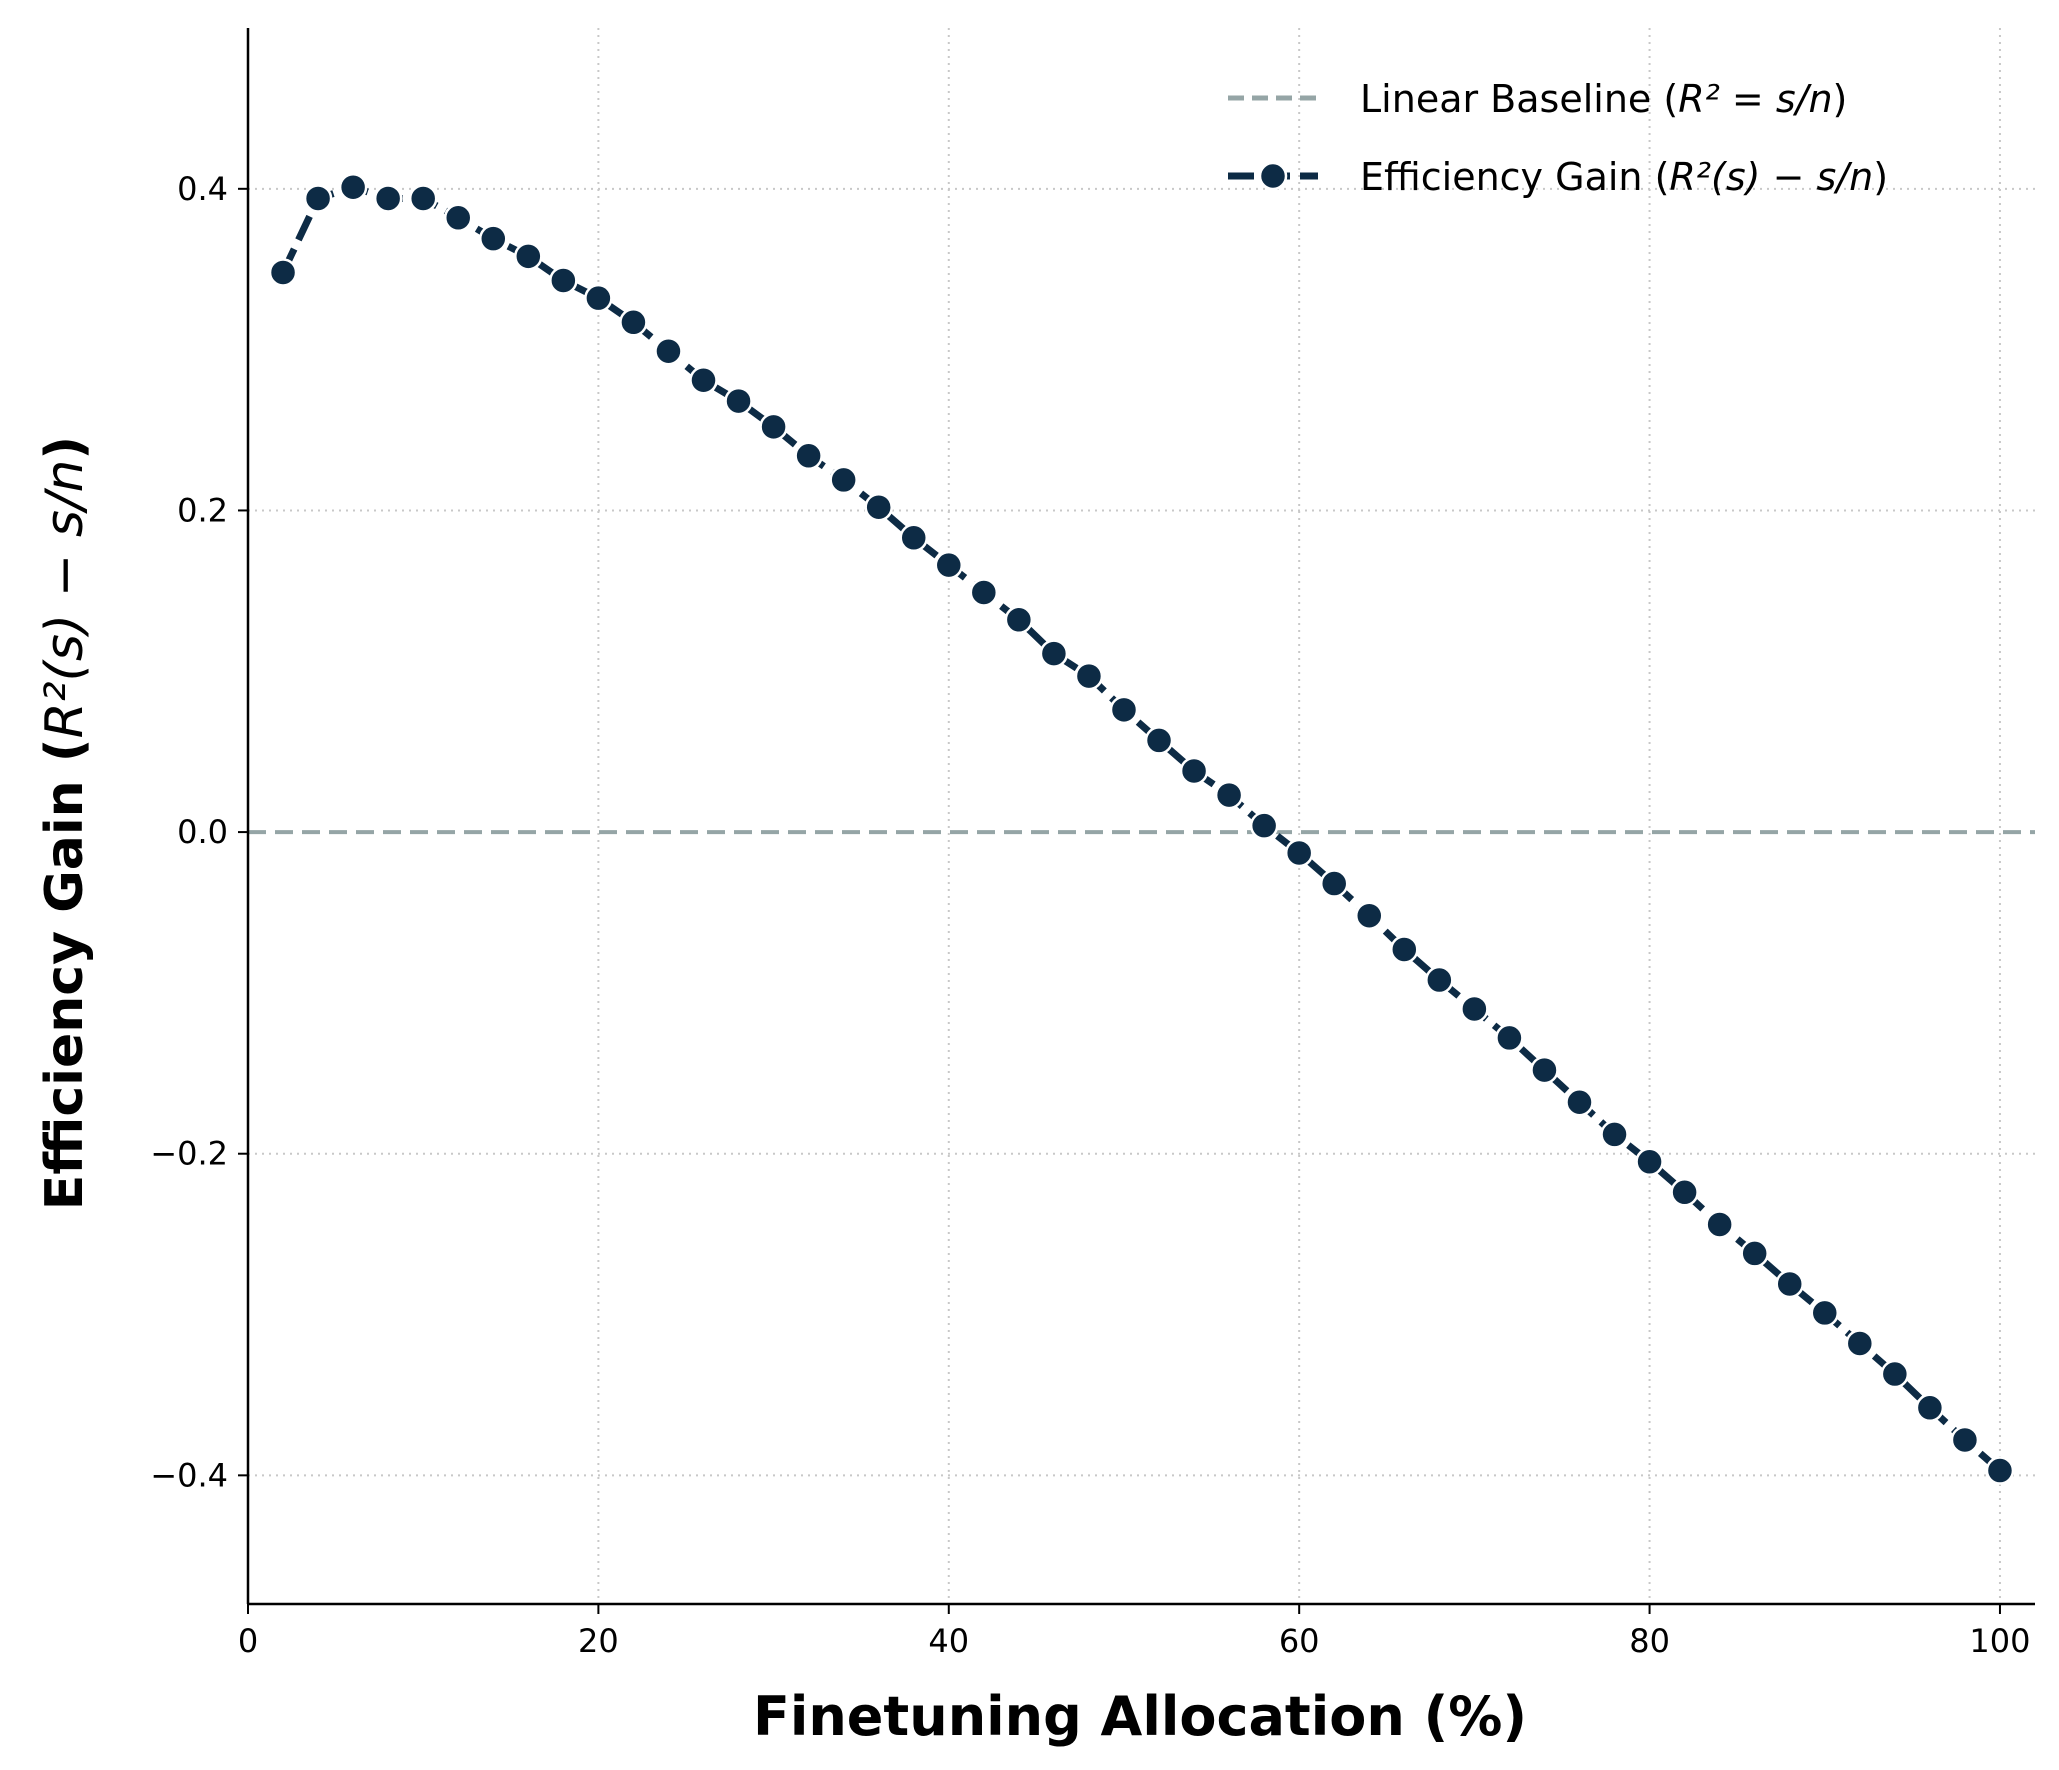 This screenshot has height=1770, width=2059. I want to click on legend-baseline-label: Linear Baseline (R² = s/n), so click(1603, 99).